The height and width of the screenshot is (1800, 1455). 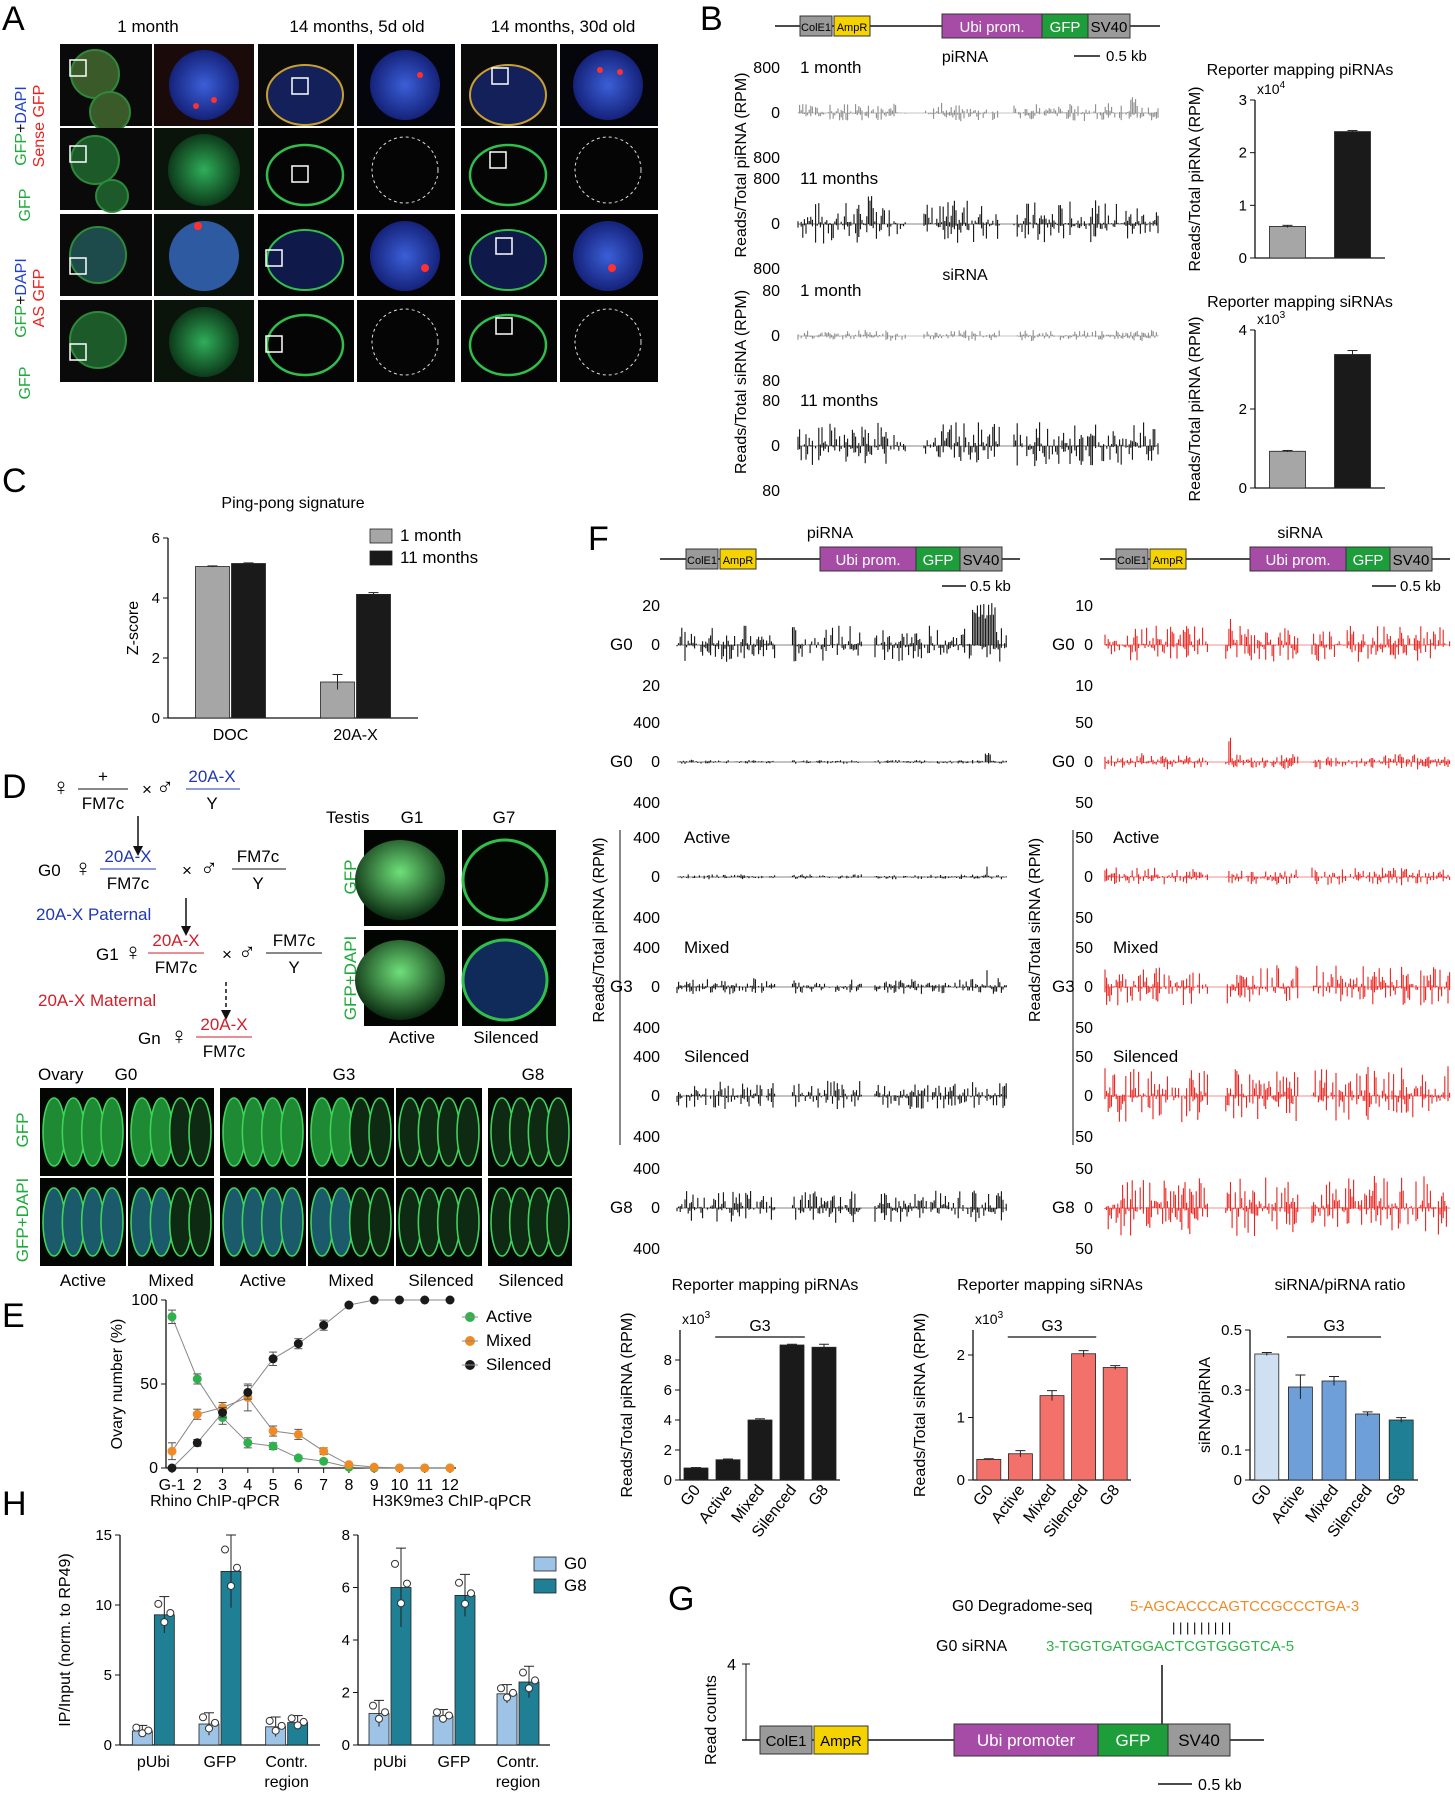 What do you see at coordinates (156, 658) in the screenshot?
I see `y-tick-label: 2` at bounding box center [156, 658].